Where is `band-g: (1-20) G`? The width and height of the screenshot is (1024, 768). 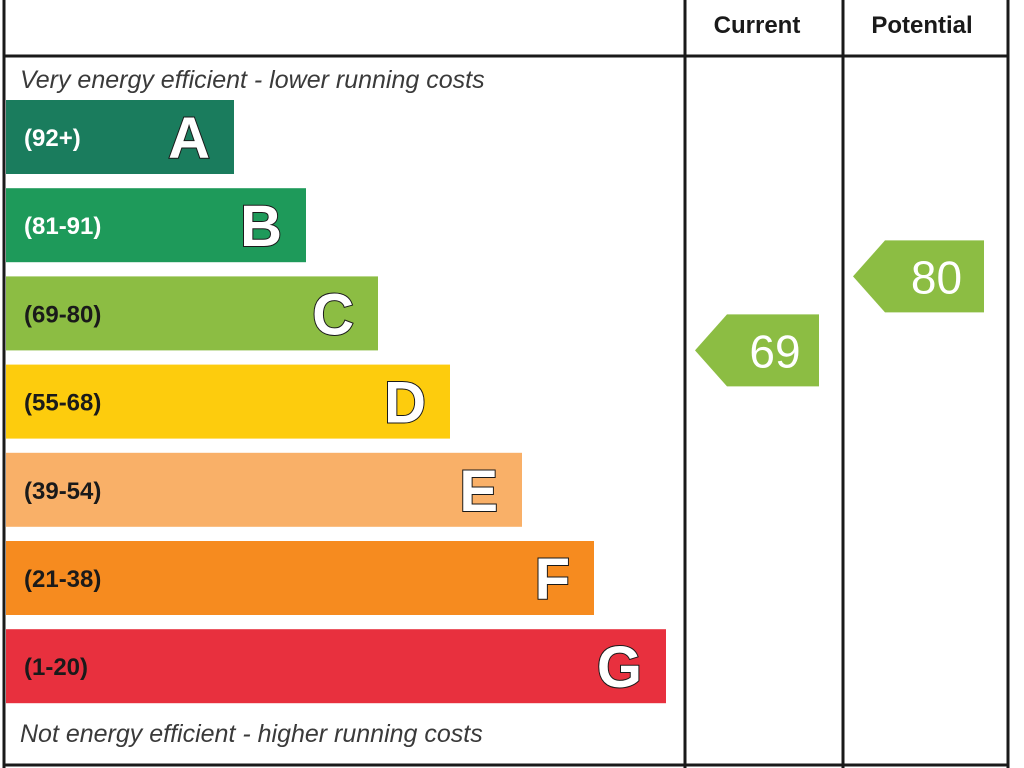 band-g: (1-20) G is located at coordinates (336, 666).